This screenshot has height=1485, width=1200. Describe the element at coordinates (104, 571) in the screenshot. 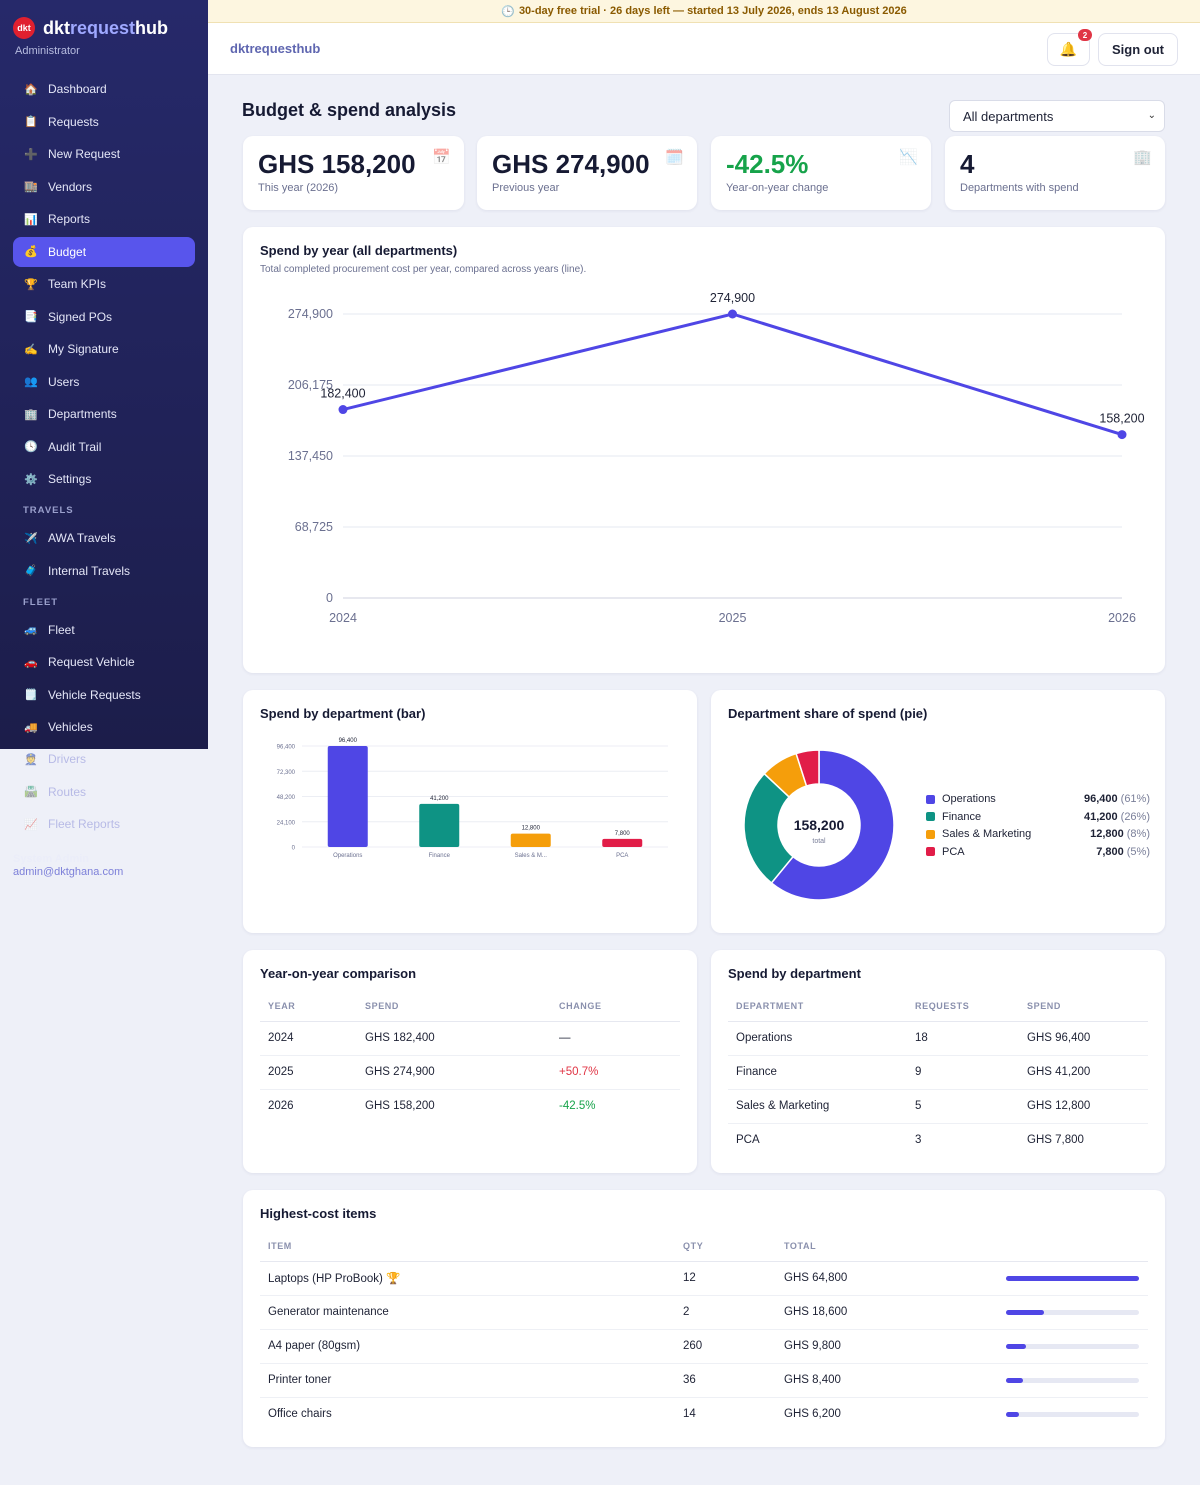

I see `sidebar-item-internal-travels: 🧳 Internal Travels` at that location.